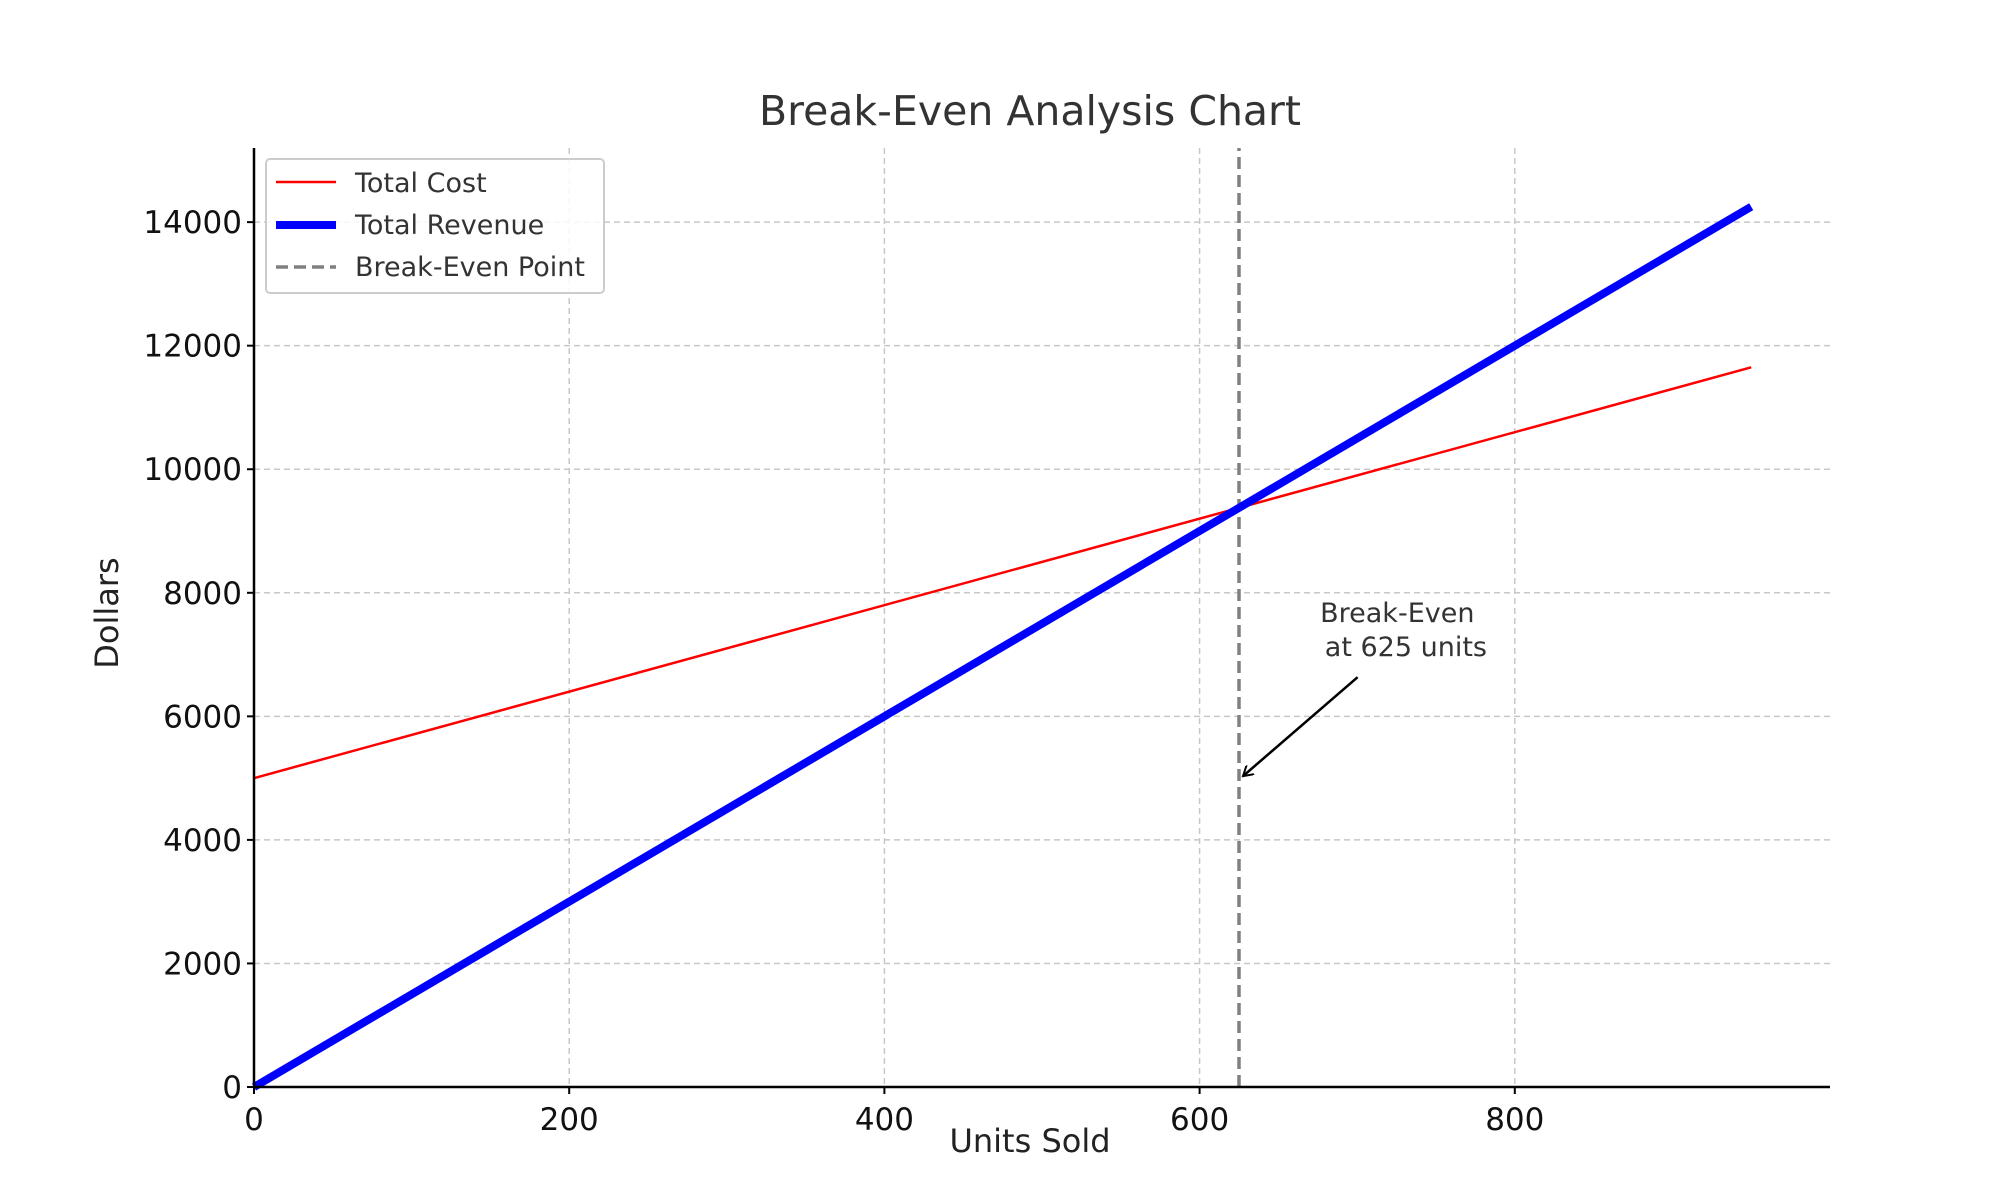  I want to click on annotation: Break-Even at 625 units, so click(1365, 687).